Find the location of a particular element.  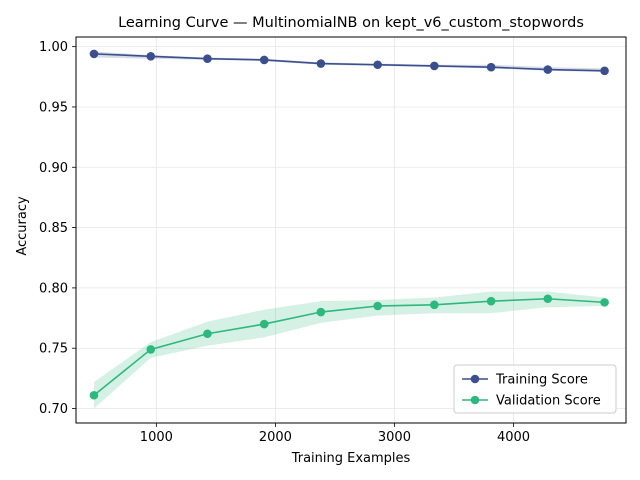

y-axis-title: Accuracy is located at coordinates (22, 226).